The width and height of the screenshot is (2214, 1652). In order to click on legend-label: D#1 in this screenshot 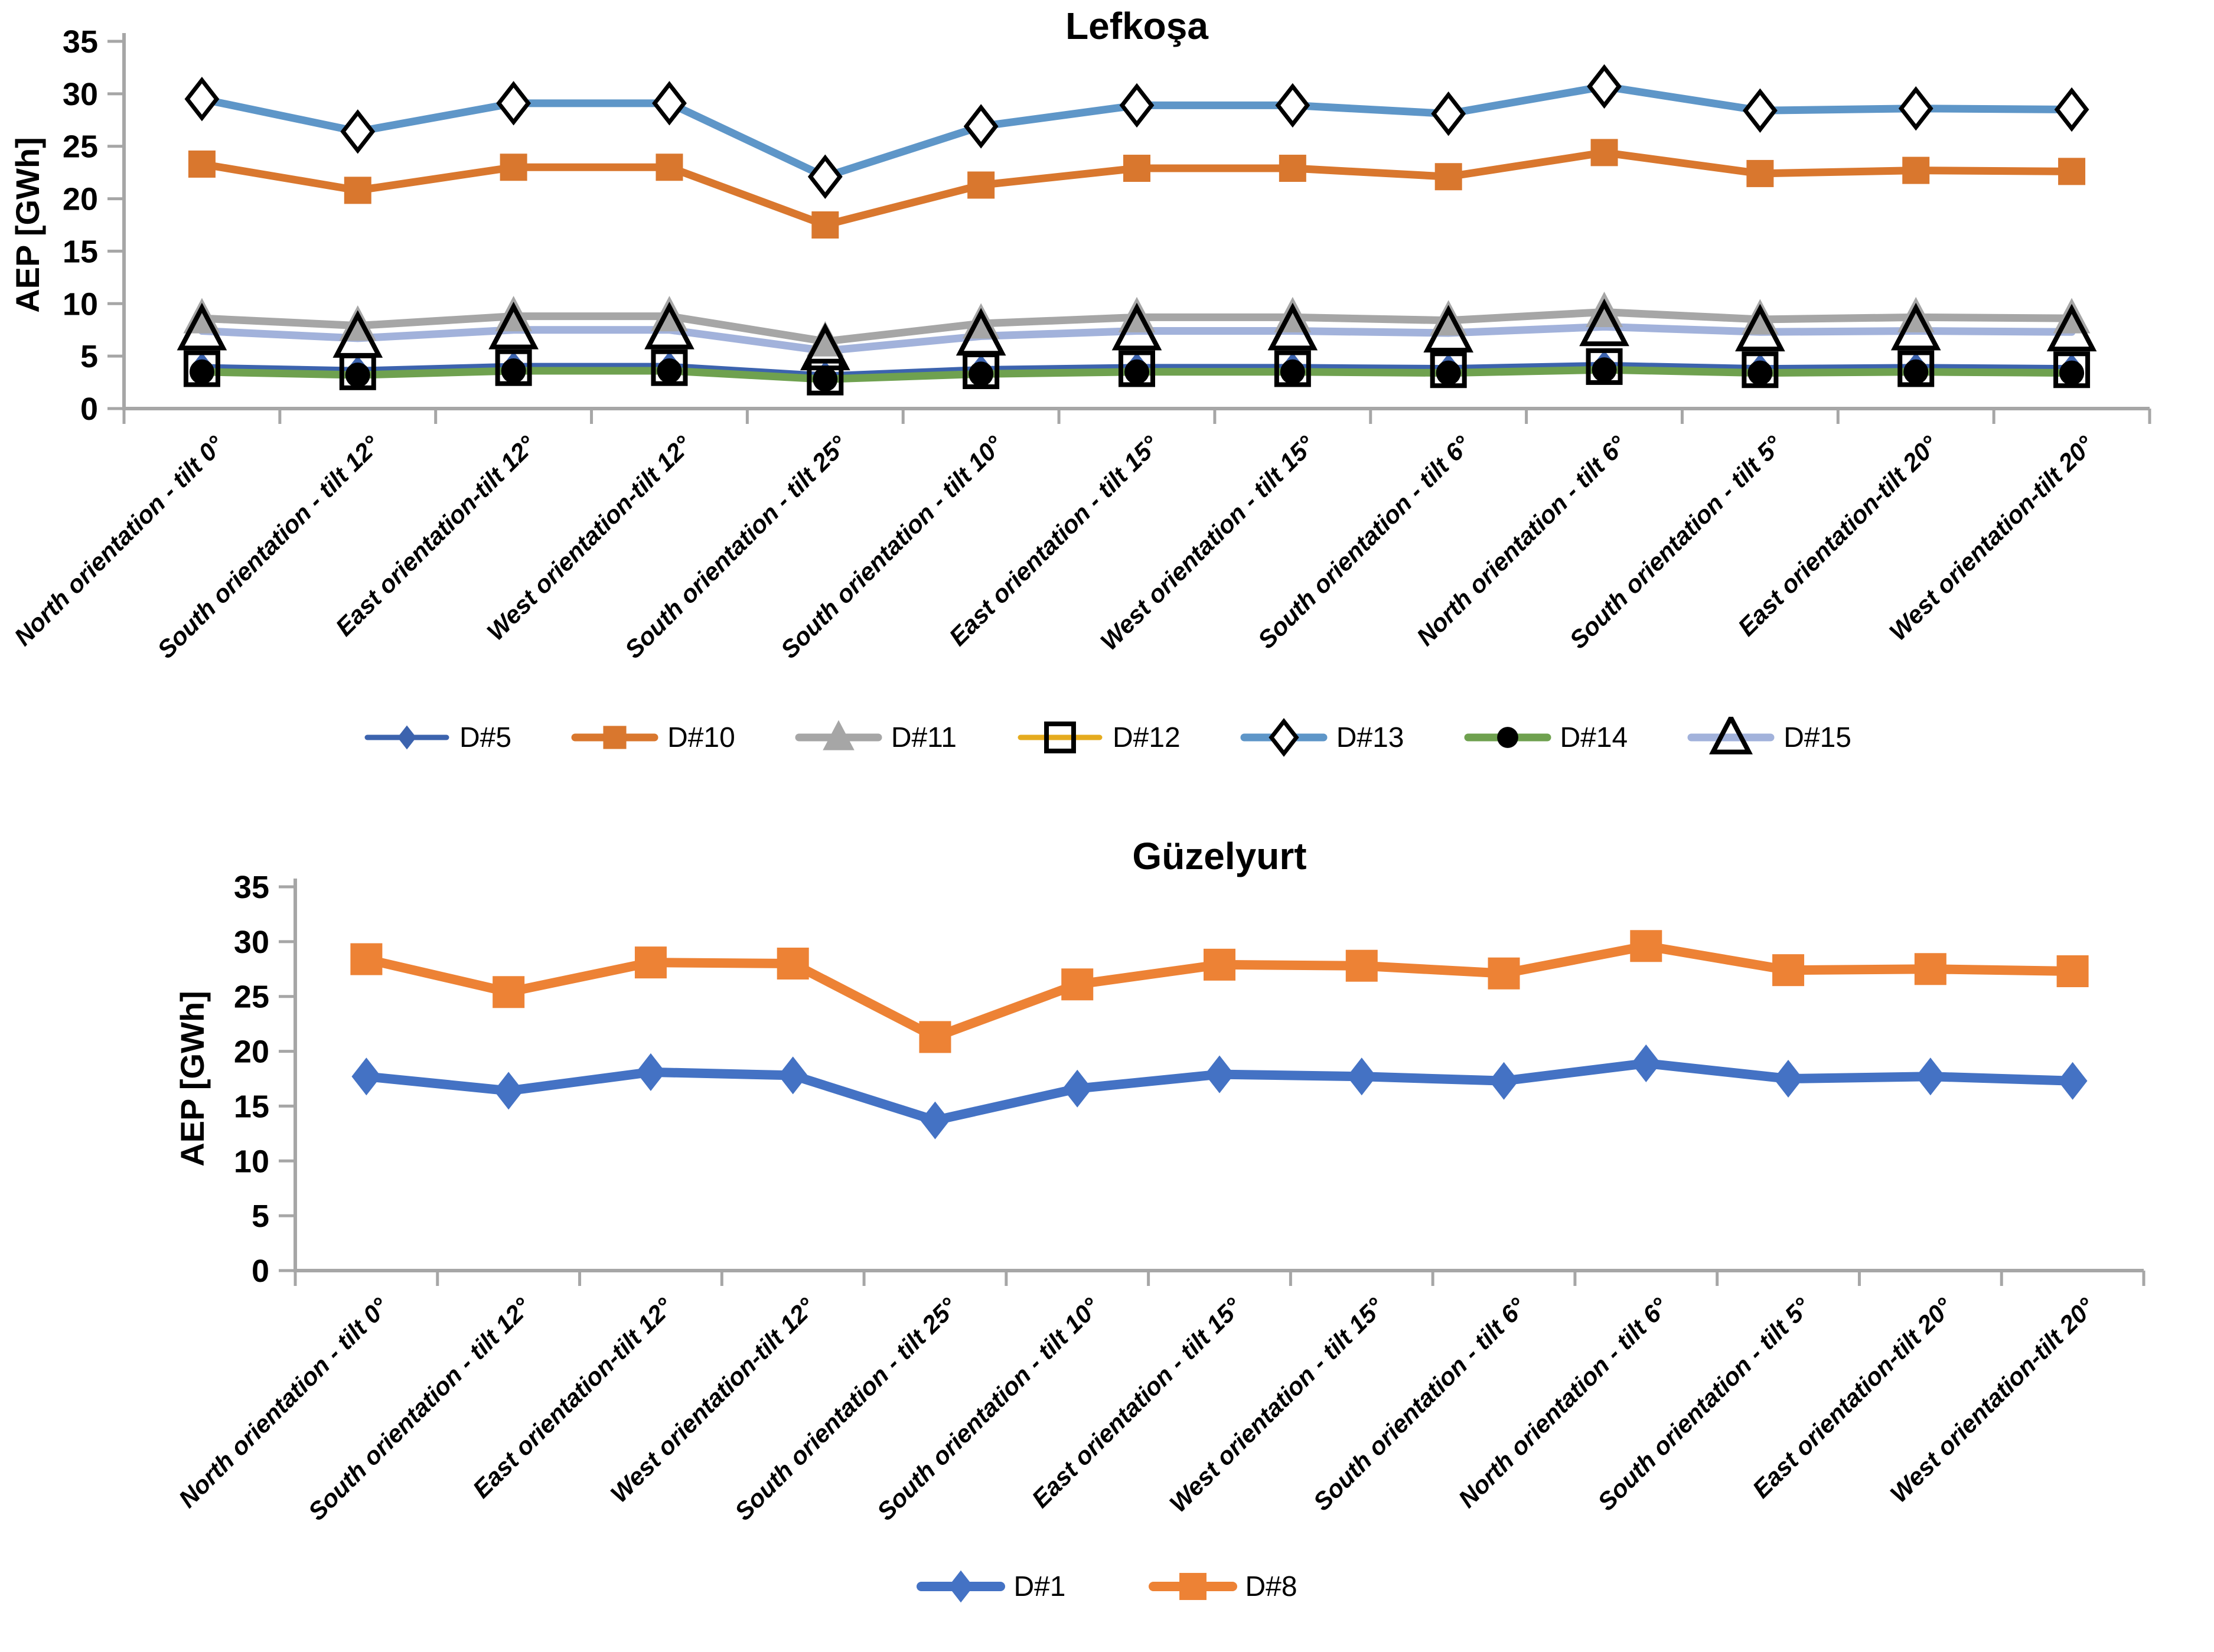, I will do `click(1039, 1586)`.